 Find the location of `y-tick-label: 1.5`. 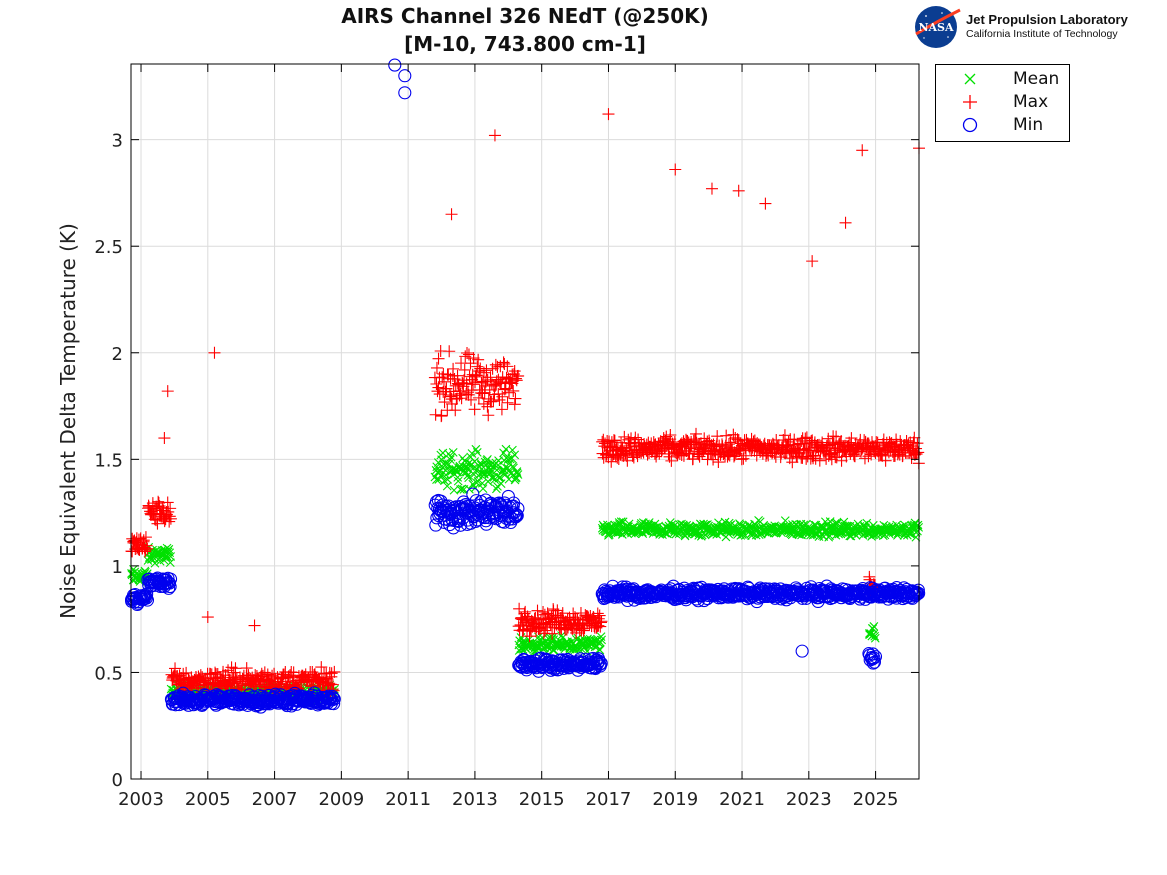

y-tick-label: 1.5 is located at coordinates (108, 460).